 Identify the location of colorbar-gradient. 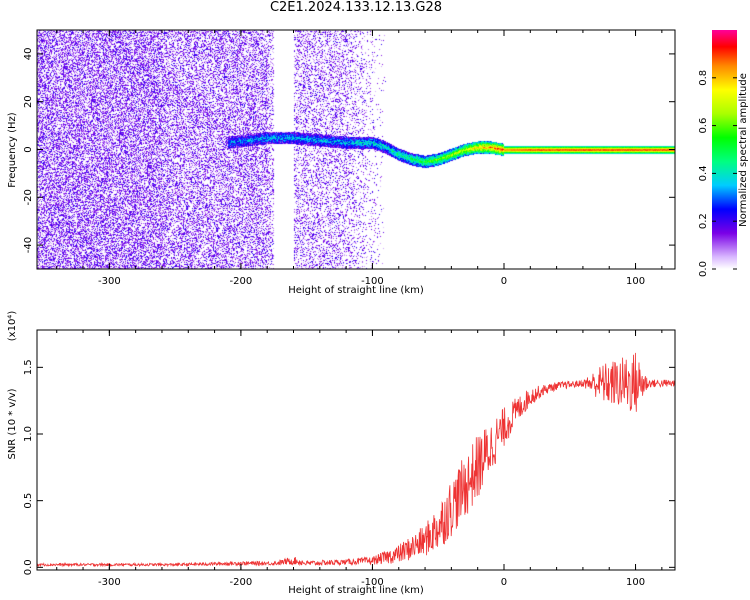
(724, 149).